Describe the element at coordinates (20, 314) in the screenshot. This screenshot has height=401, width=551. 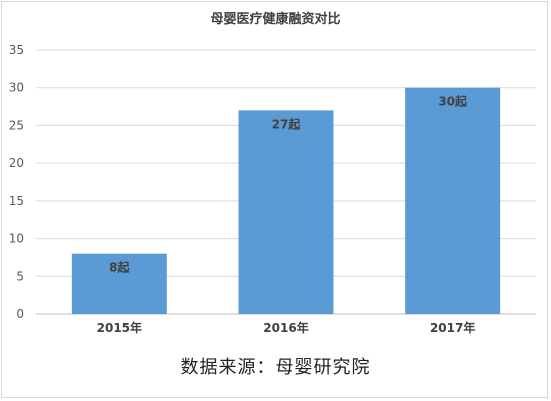
I see `y-tick-label: 0` at that location.